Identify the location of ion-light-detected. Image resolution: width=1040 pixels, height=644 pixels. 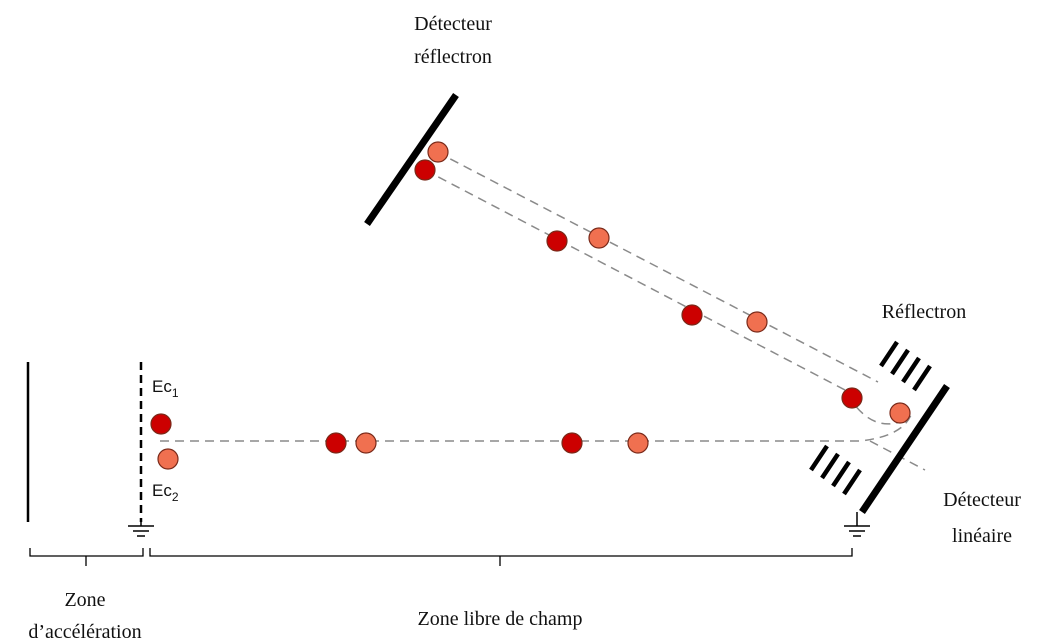
(438, 152).